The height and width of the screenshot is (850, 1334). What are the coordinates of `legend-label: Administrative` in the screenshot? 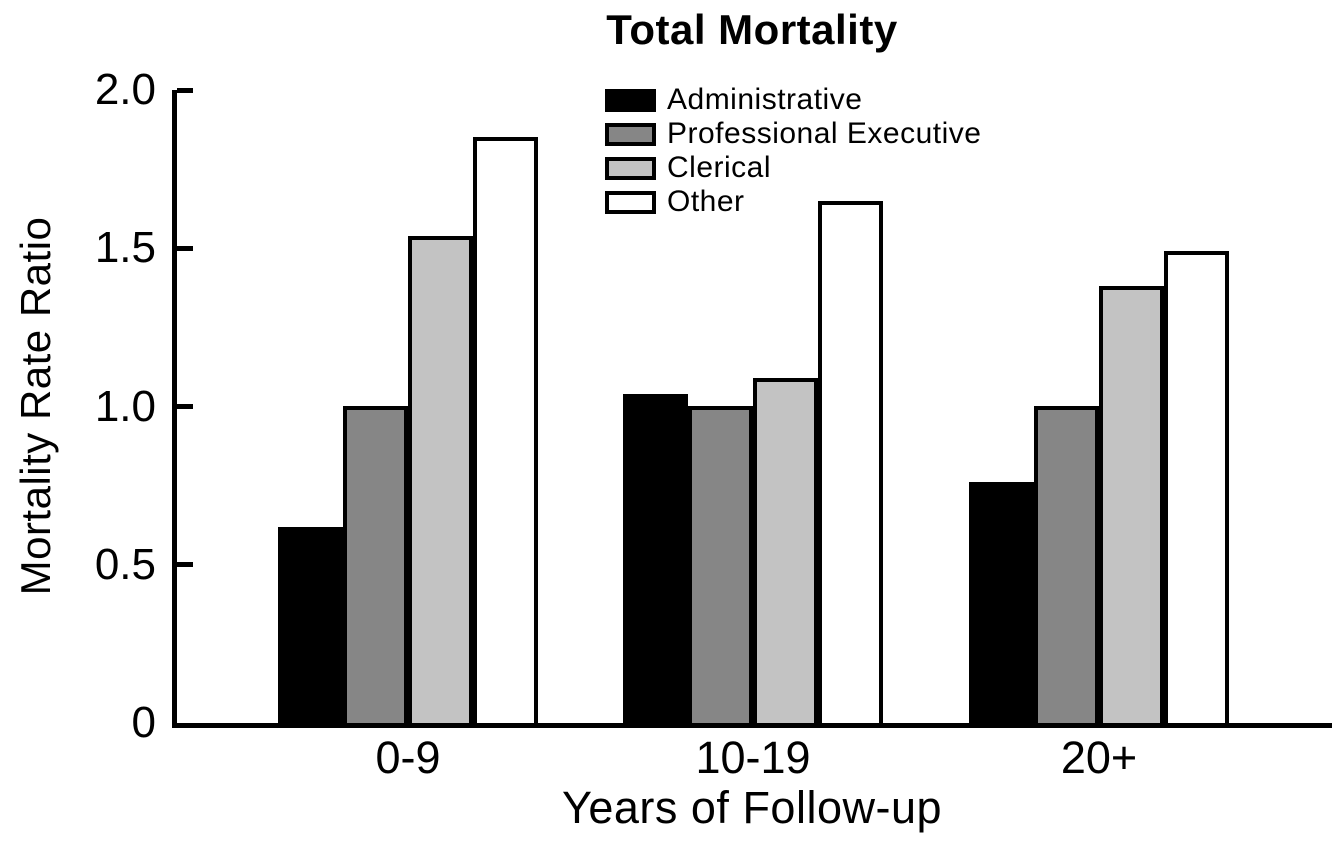 It's located at (765, 99).